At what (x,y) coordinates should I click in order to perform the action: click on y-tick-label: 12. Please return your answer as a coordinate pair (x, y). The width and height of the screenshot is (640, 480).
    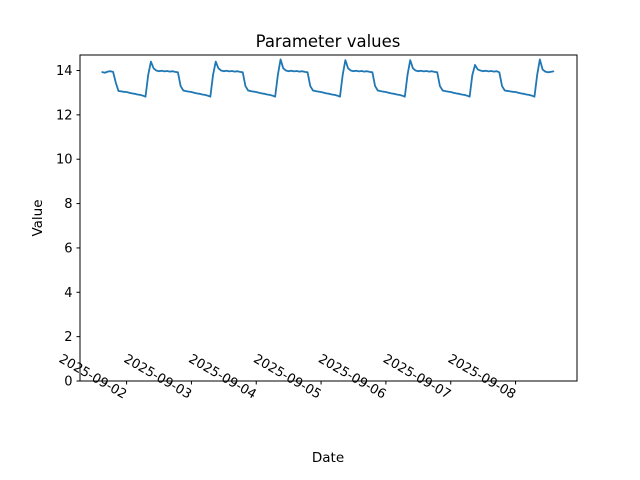
    Looking at the image, I should click on (64, 115).